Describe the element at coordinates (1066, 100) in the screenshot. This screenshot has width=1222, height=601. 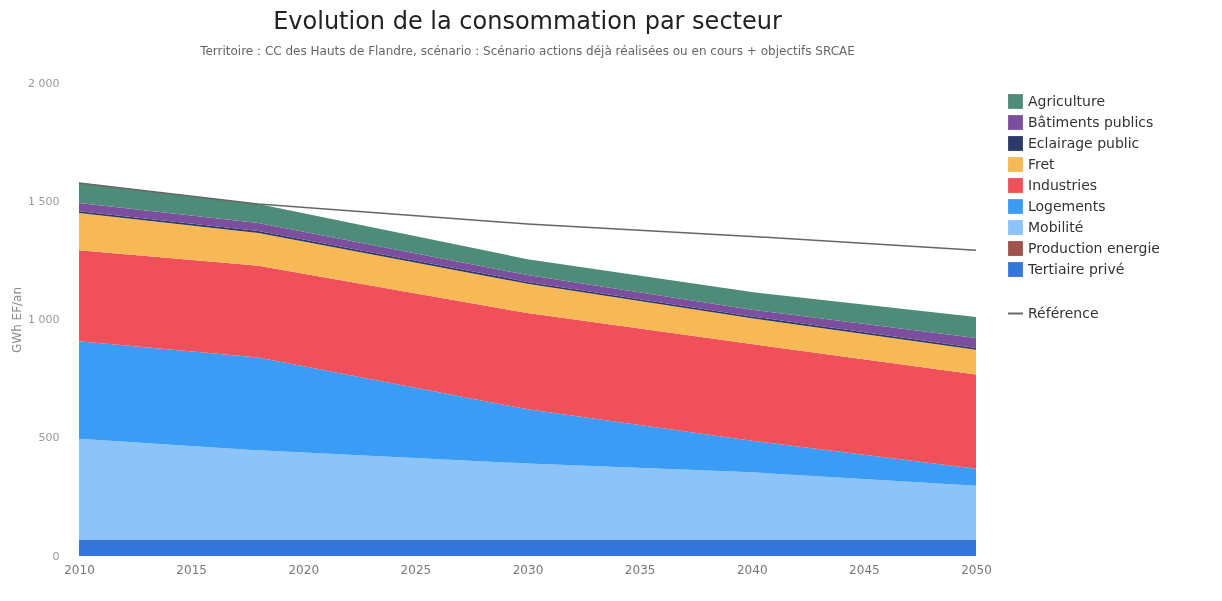
I see `legend-label: Agriculture` at that location.